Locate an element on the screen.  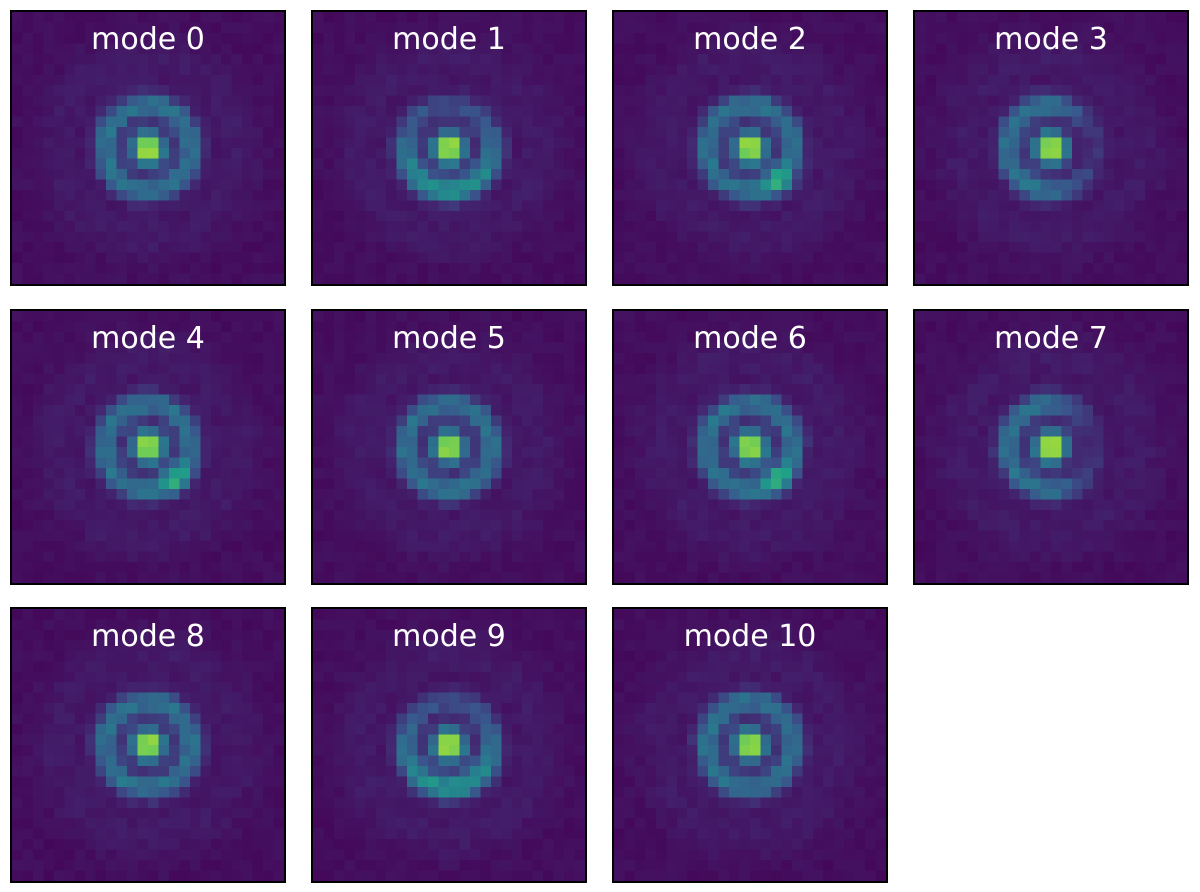
mode-panel: mode 2 is located at coordinates (750, 148).